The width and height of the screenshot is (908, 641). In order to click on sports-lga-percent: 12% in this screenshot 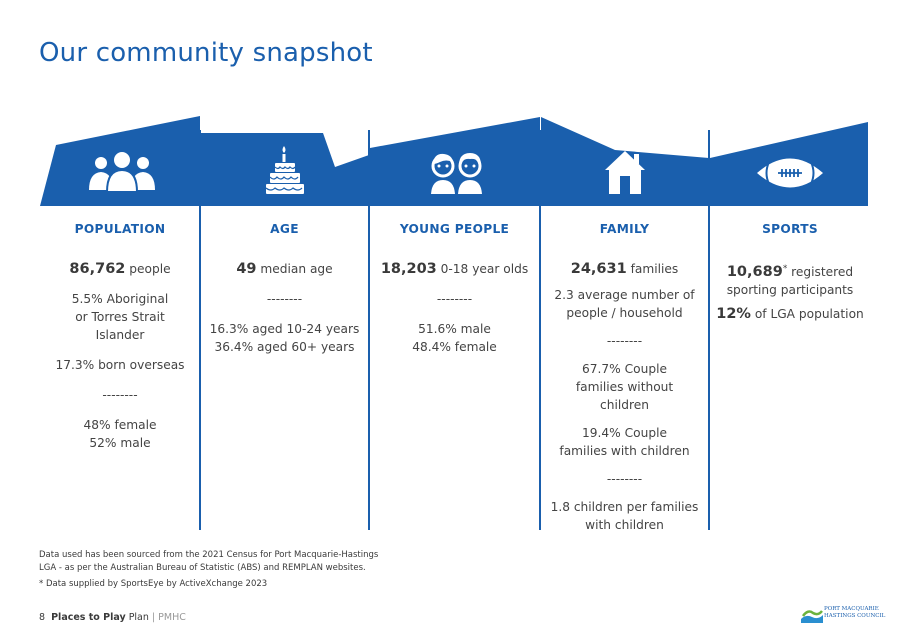, I will do `click(733, 314)`.